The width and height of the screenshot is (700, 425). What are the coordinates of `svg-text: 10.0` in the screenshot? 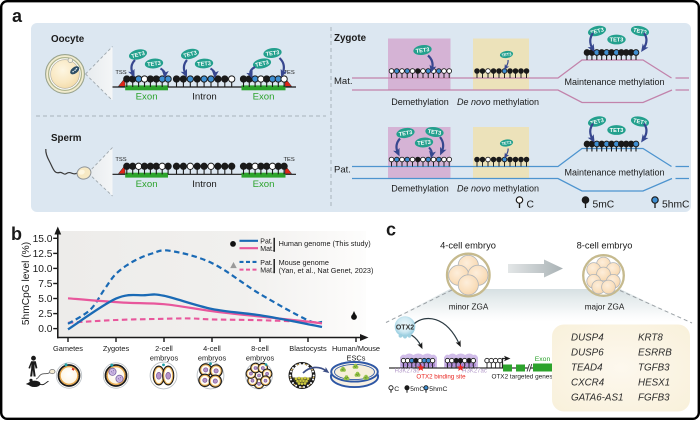 It's located at (43, 269).